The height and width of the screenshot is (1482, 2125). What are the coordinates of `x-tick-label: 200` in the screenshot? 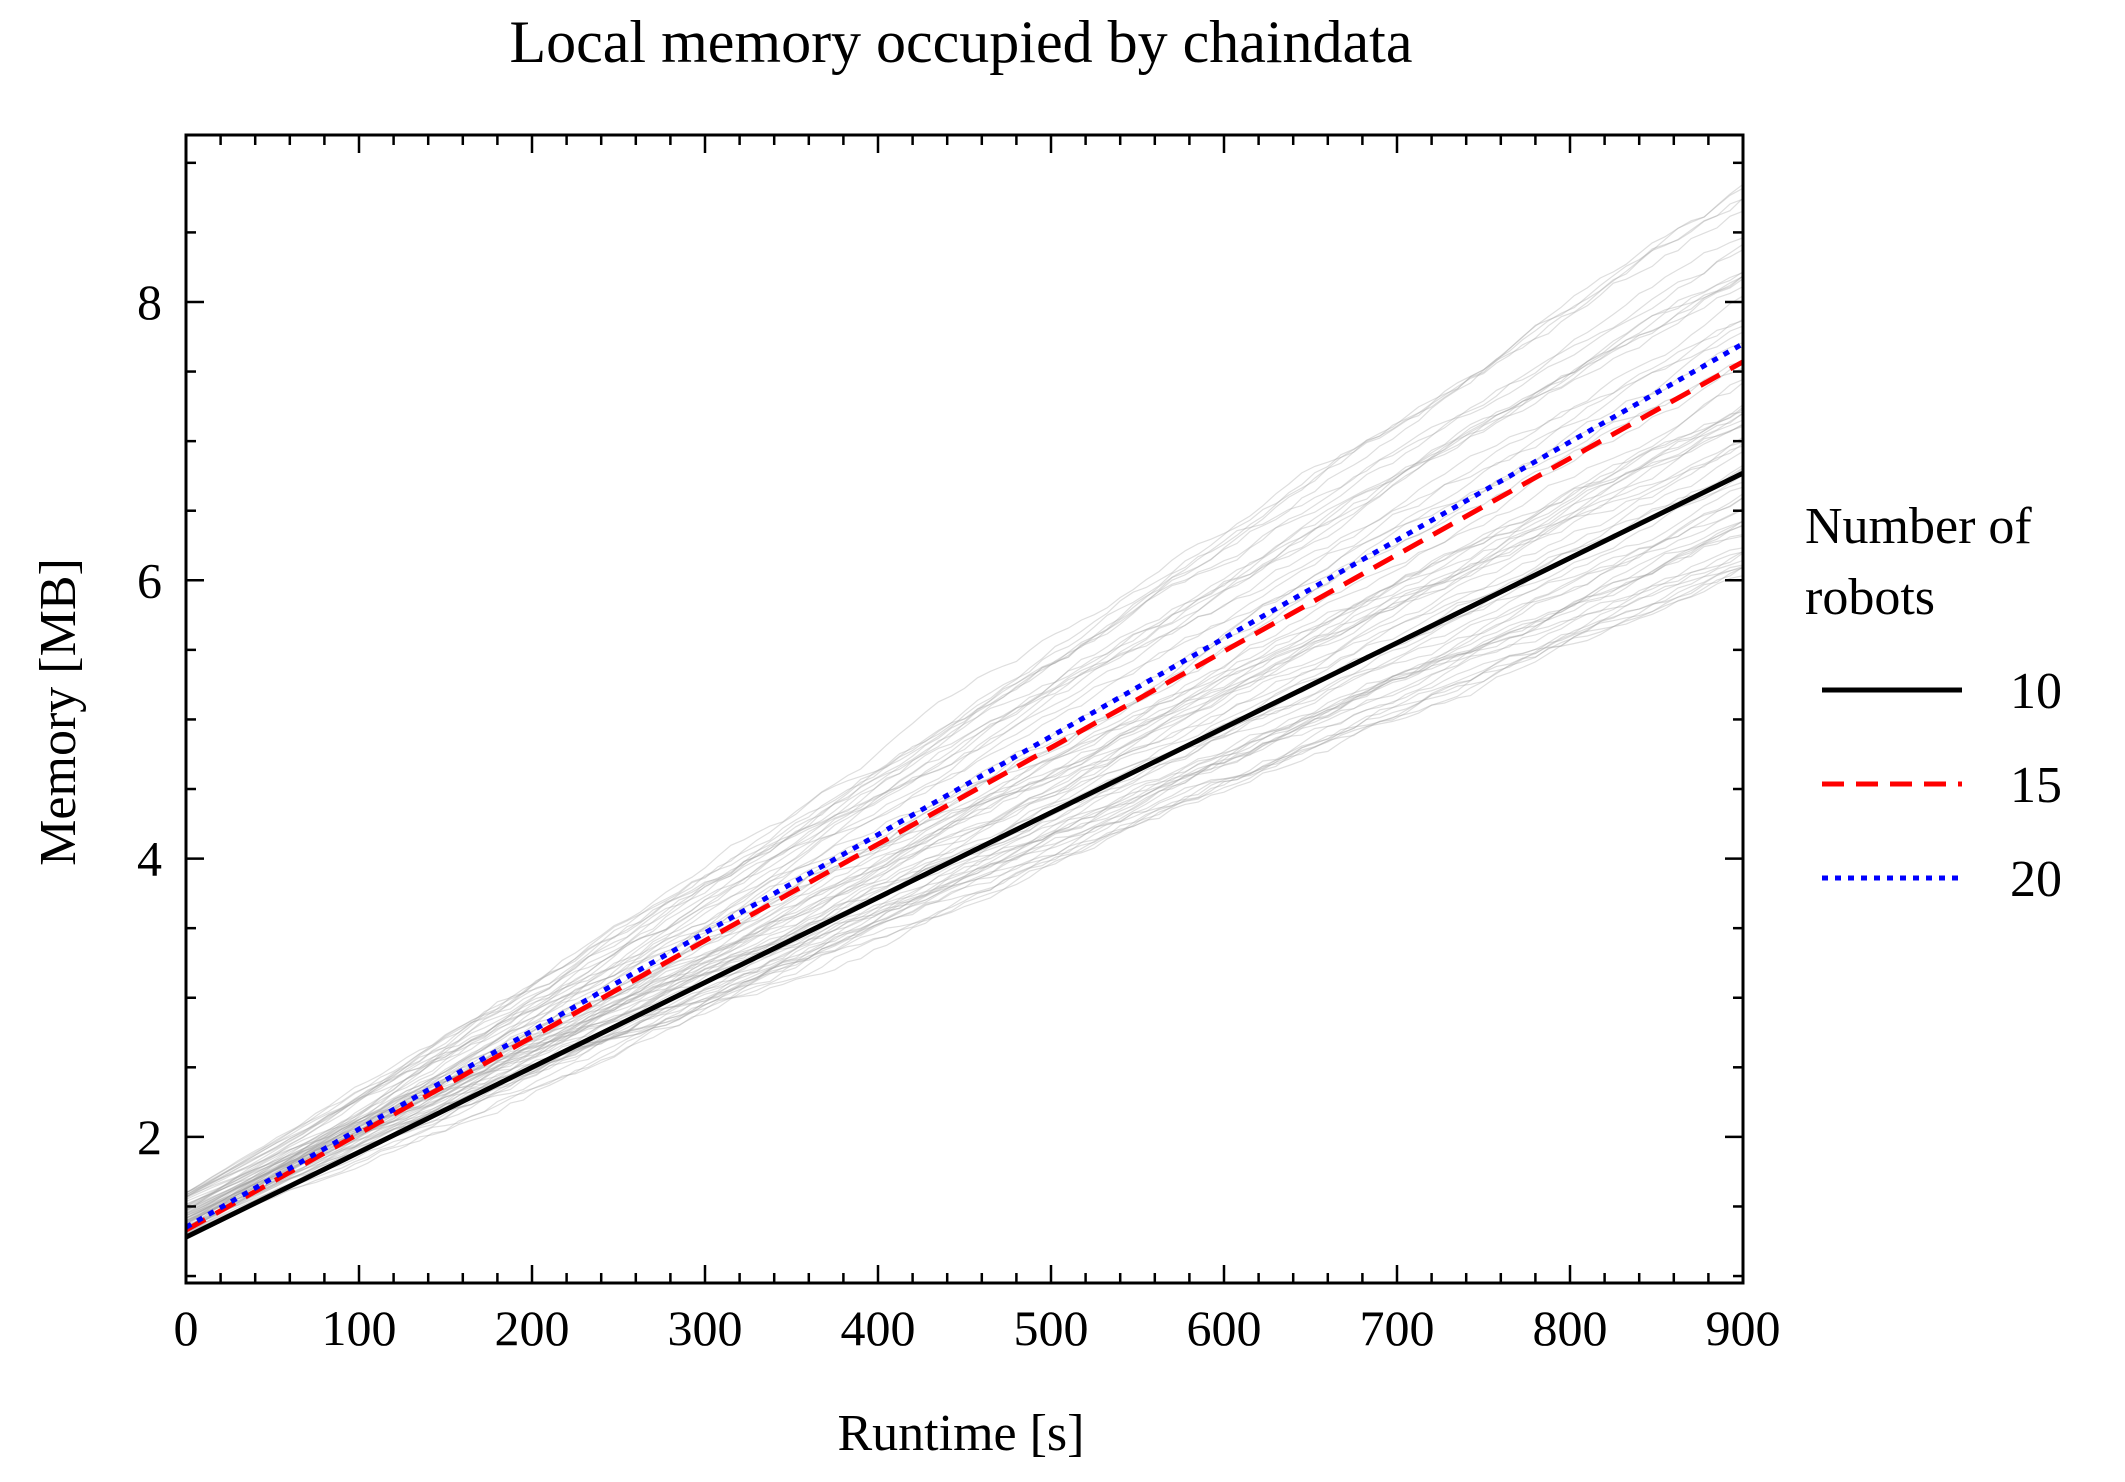 It's located at (532, 1328).